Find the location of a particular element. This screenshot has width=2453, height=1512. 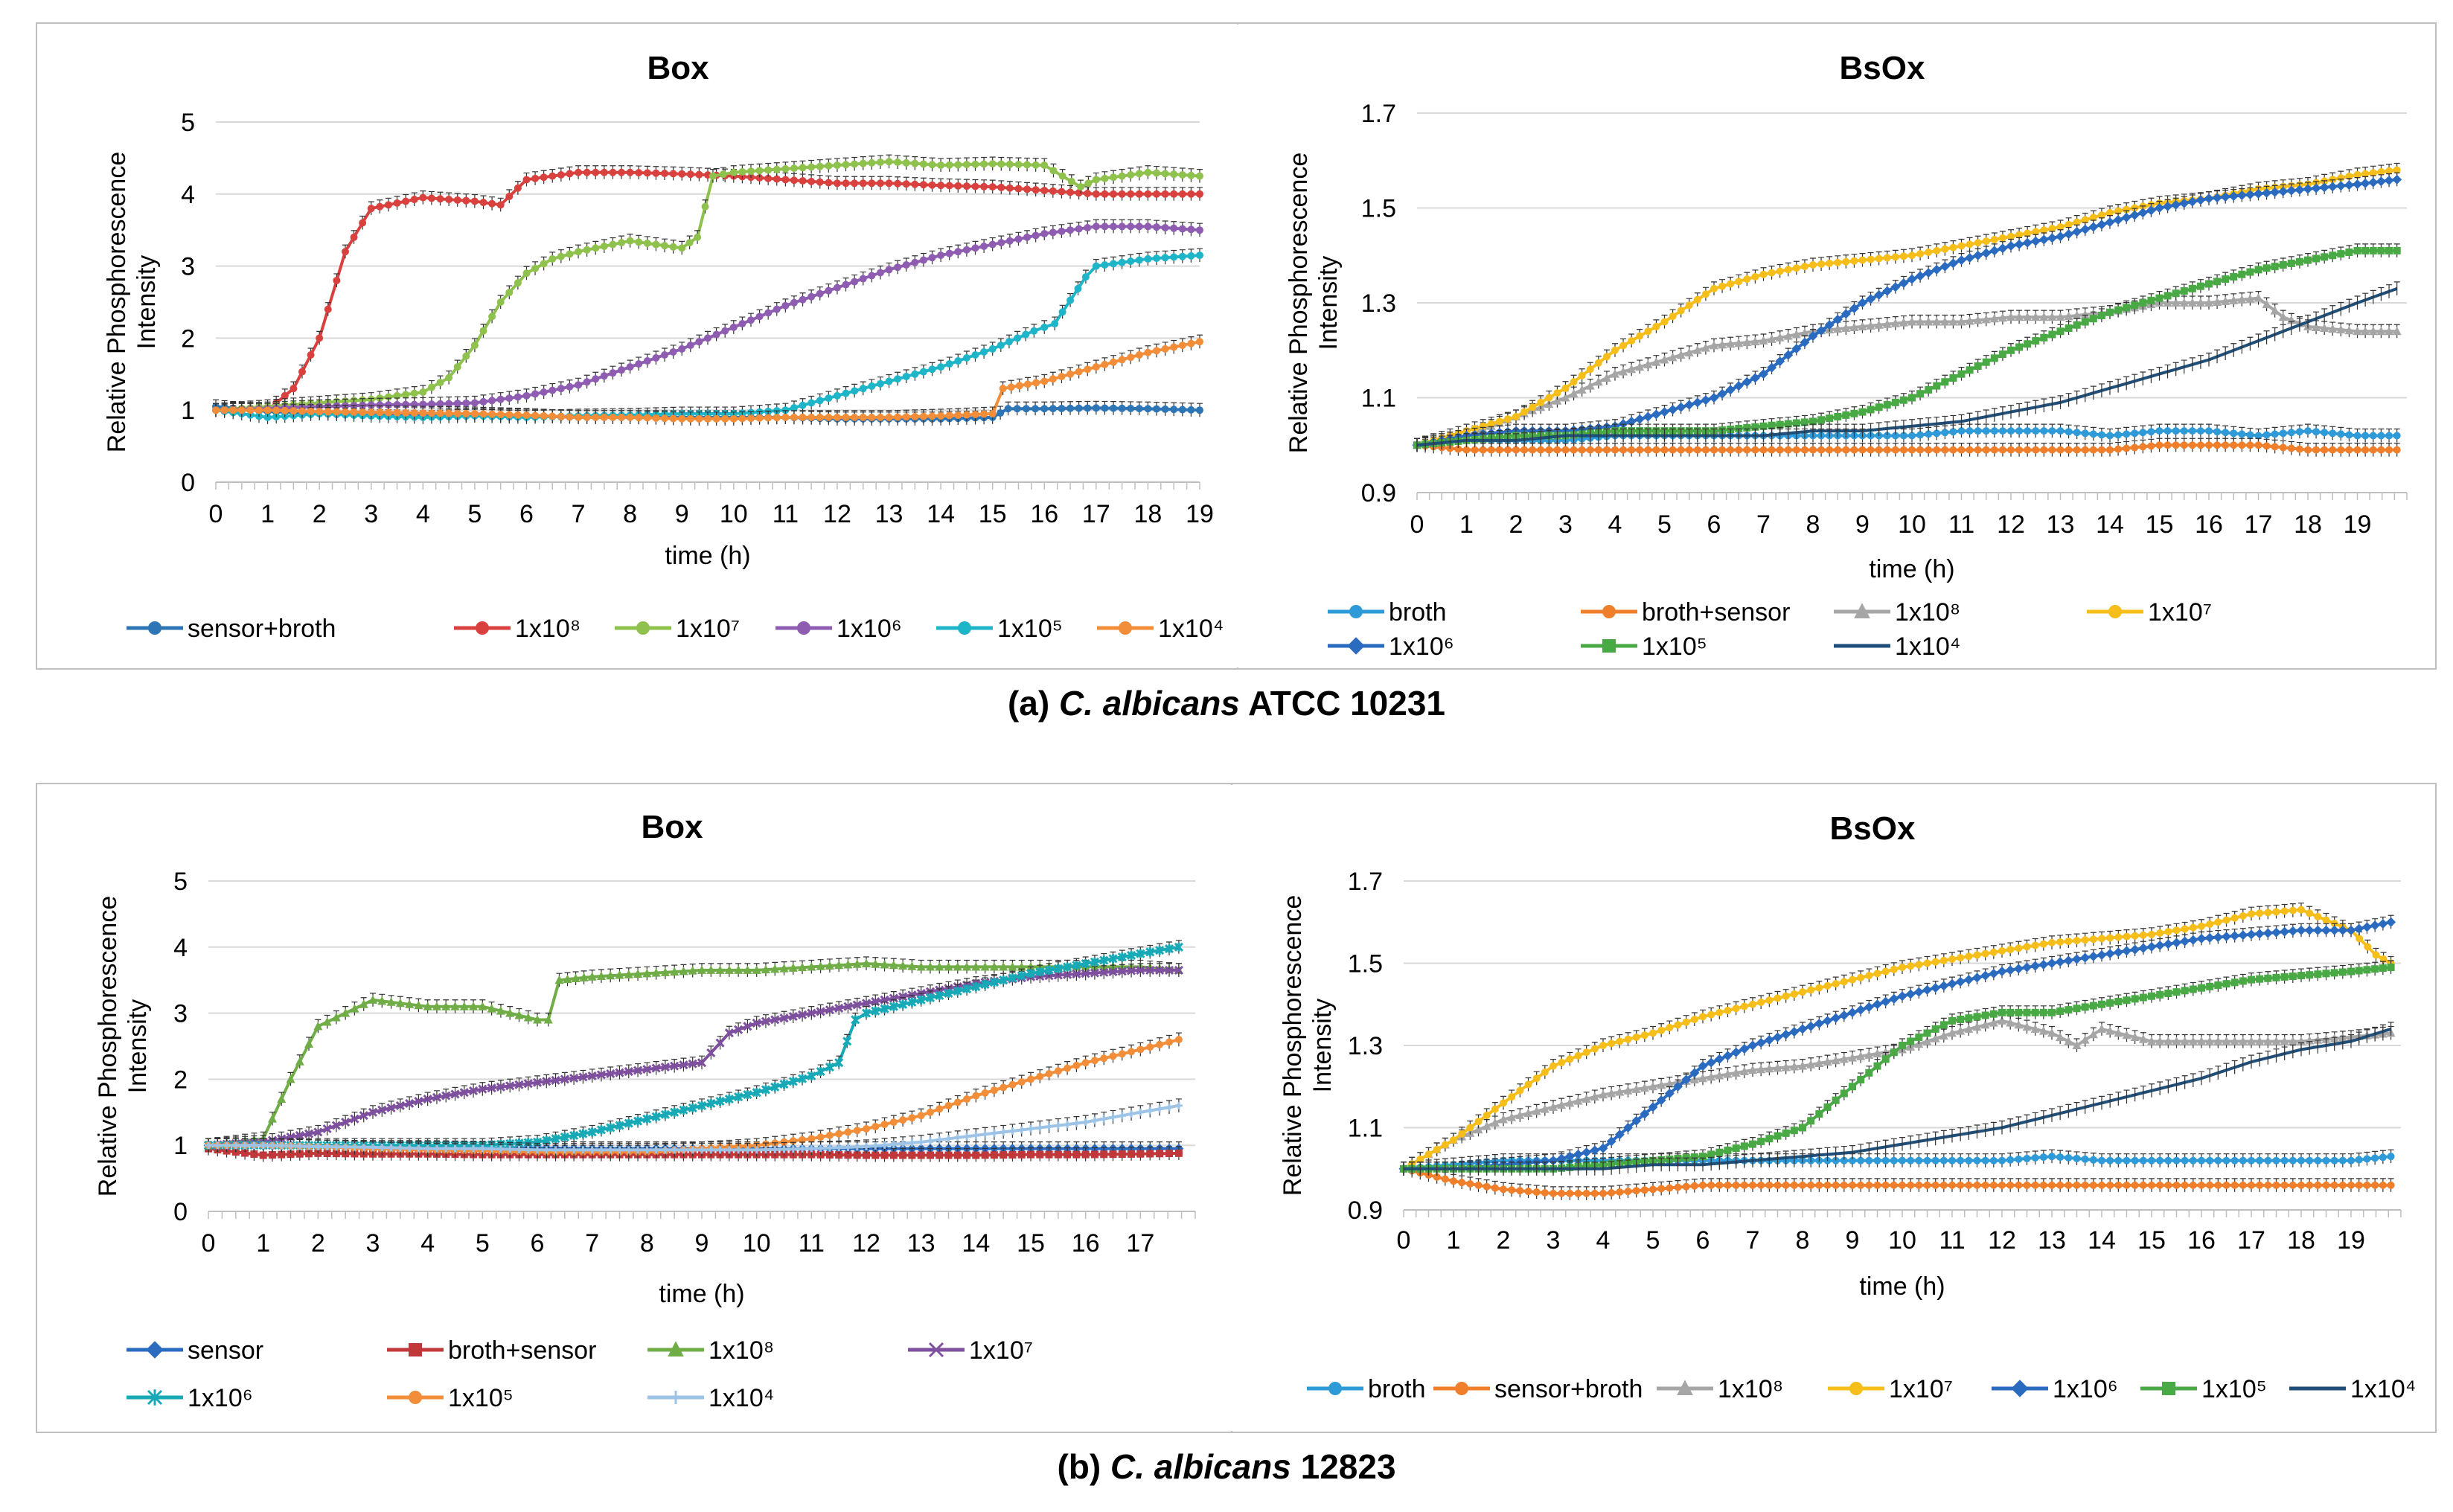

y-tick-label: 0.9 is located at coordinates (1378, 493).